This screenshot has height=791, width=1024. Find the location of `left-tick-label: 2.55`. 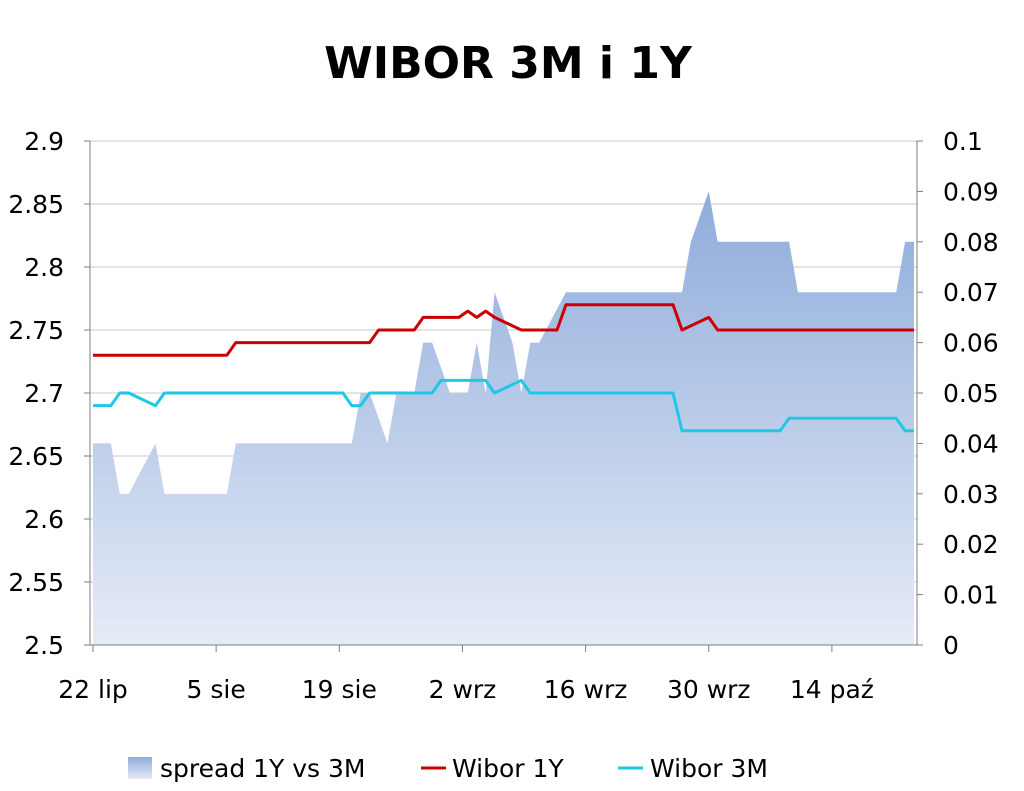

left-tick-label: 2.55 is located at coordinates (36, 582).